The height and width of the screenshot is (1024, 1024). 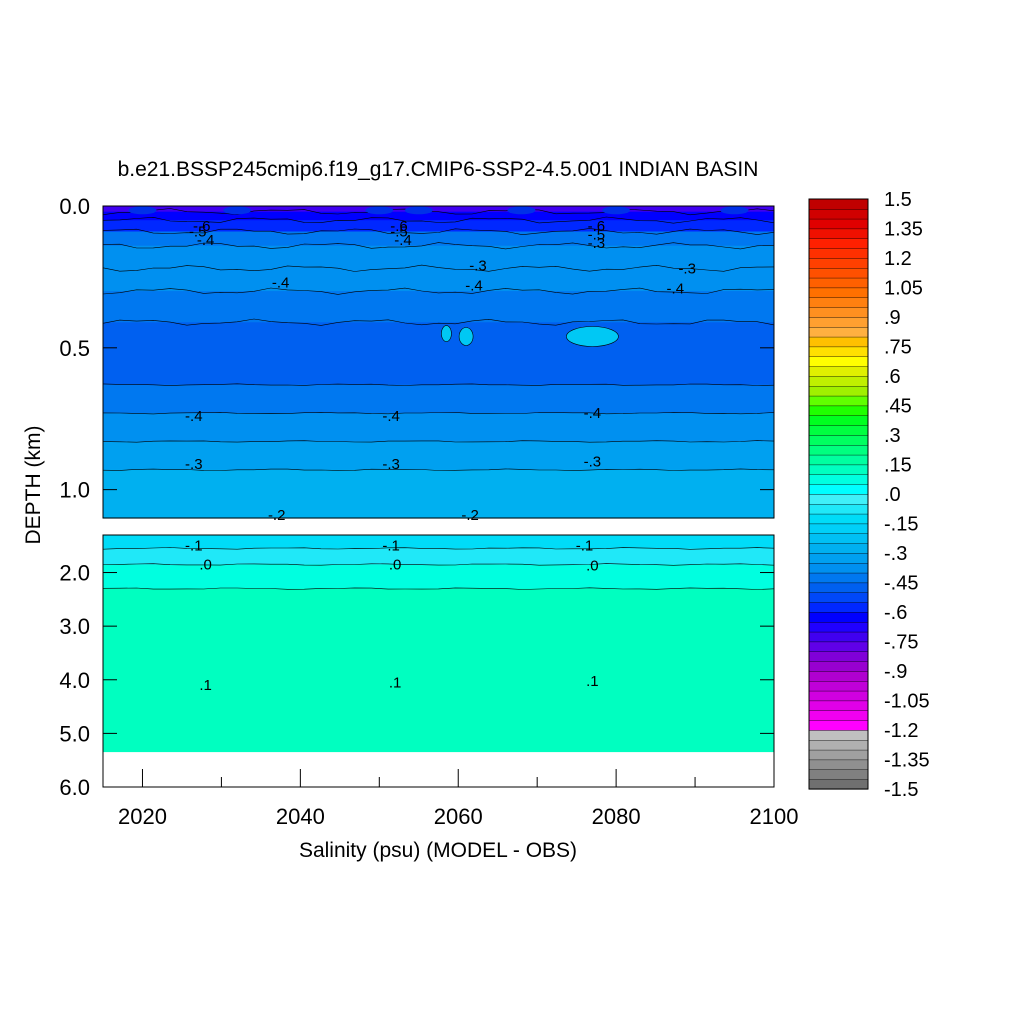 What do you see at coordinates (901, 790) in the screenshot?
I see `colorbar-label: -1.5` at bounding box center [901, 790].